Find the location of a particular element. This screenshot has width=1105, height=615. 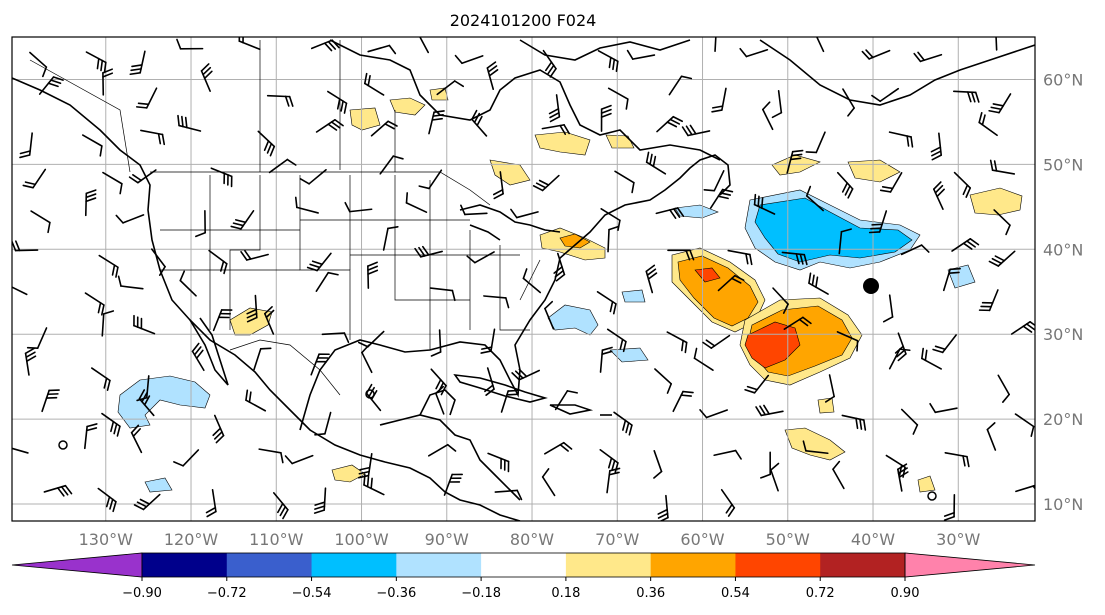

lat-label: 40°N is located at coordinates (1063, 249).